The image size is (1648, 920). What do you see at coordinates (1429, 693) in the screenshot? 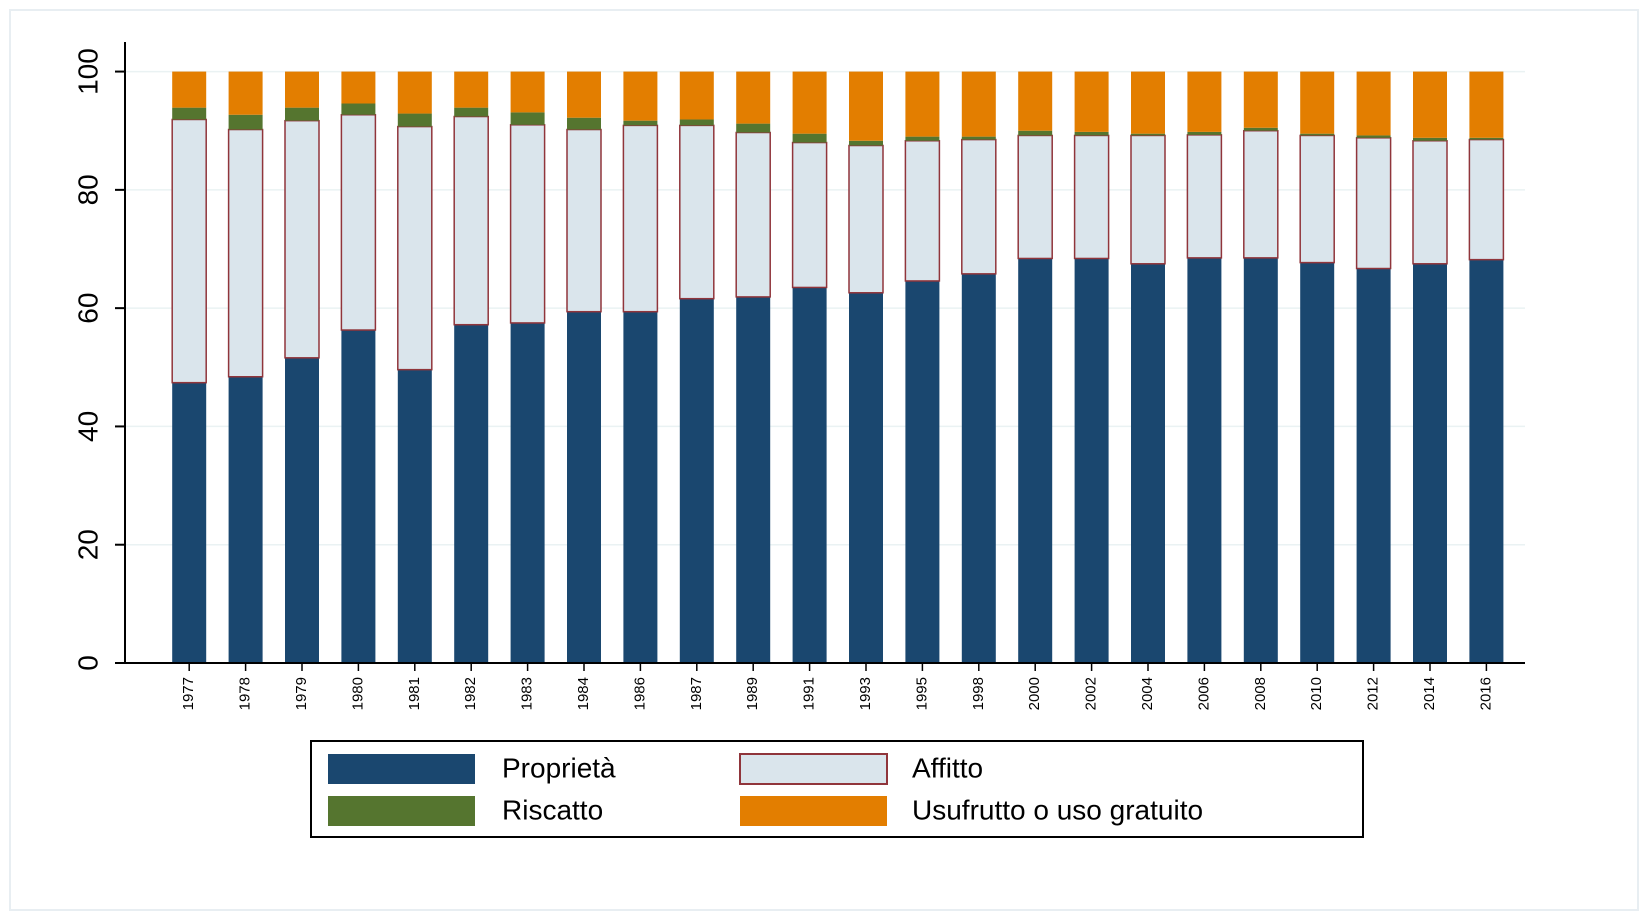
I see `x-tick-label: 2014` at bounding box center [1429, 693].